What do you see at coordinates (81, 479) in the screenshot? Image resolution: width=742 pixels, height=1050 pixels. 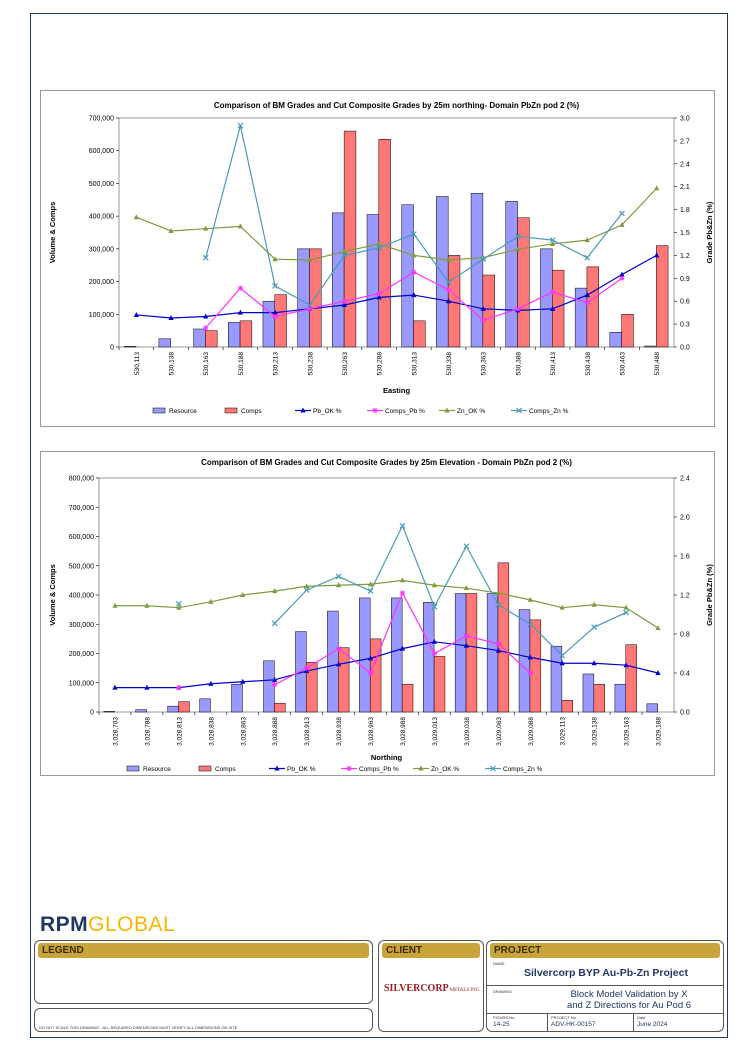 I see `y-tick-label: 800,000` at bounding box center [81, 479].